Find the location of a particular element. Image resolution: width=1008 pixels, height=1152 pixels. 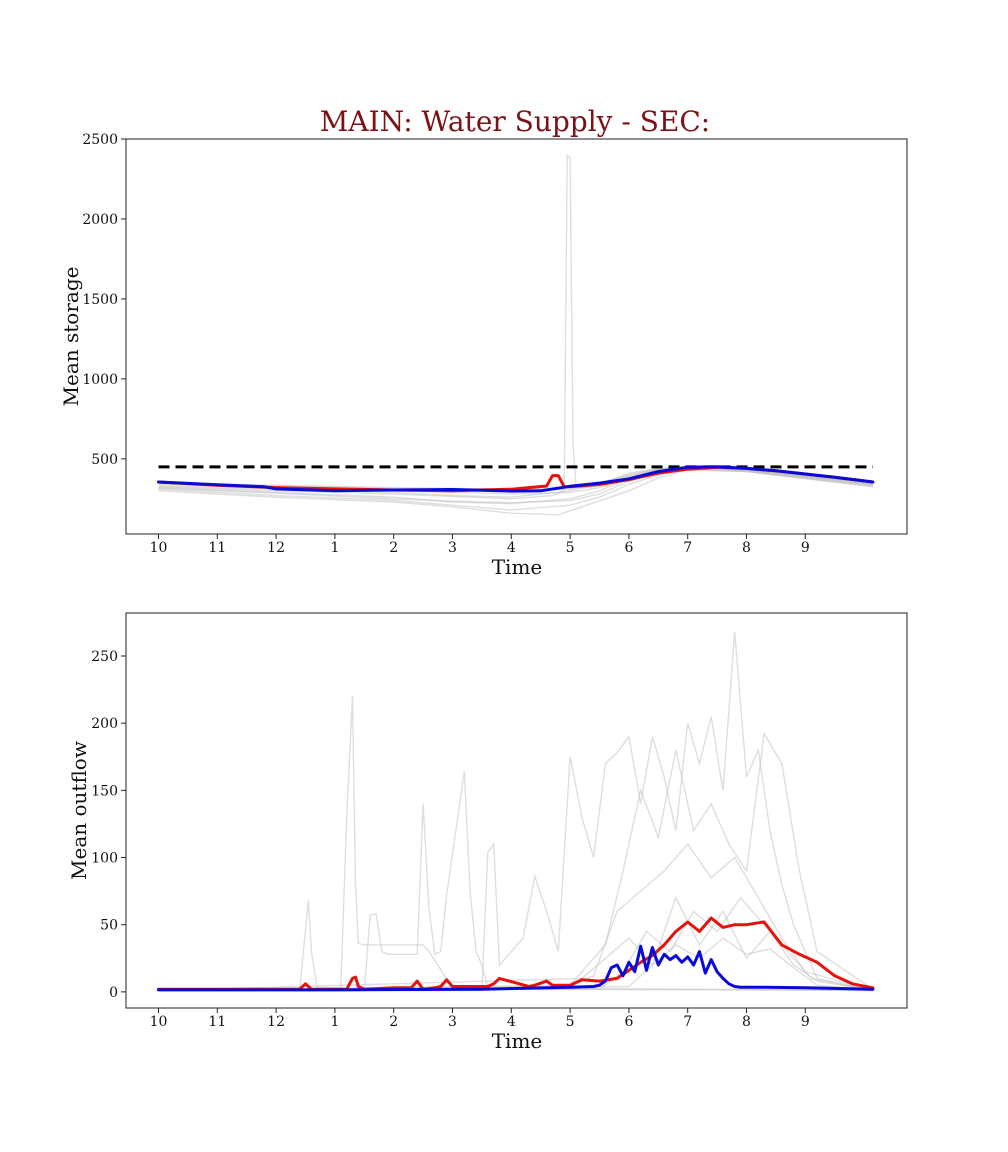

y-tick-label: 50 is located at coordinates (109, 926).